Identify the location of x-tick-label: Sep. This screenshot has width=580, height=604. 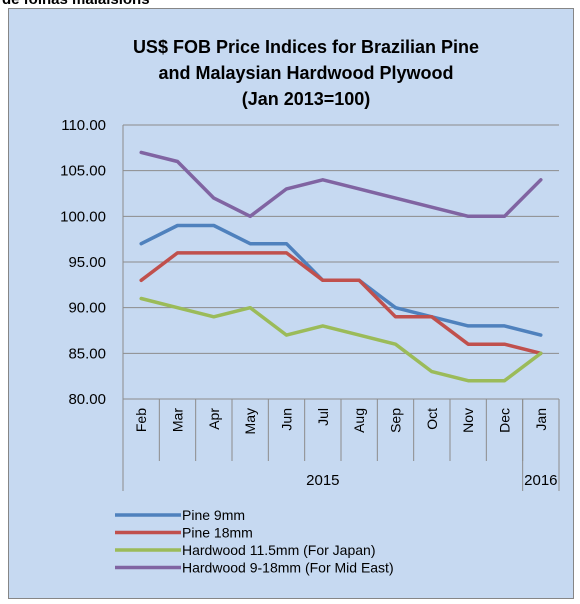
(396, 420).